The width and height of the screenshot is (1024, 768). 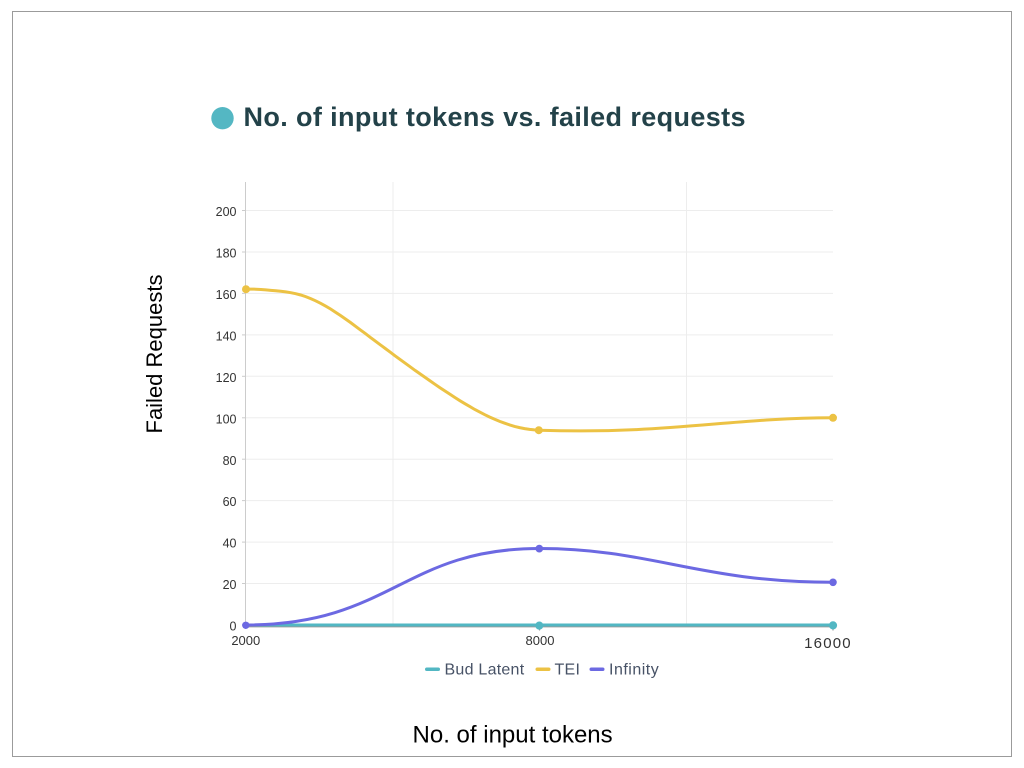 I want to click on svg-text: 160, so click(x=226, y=295).